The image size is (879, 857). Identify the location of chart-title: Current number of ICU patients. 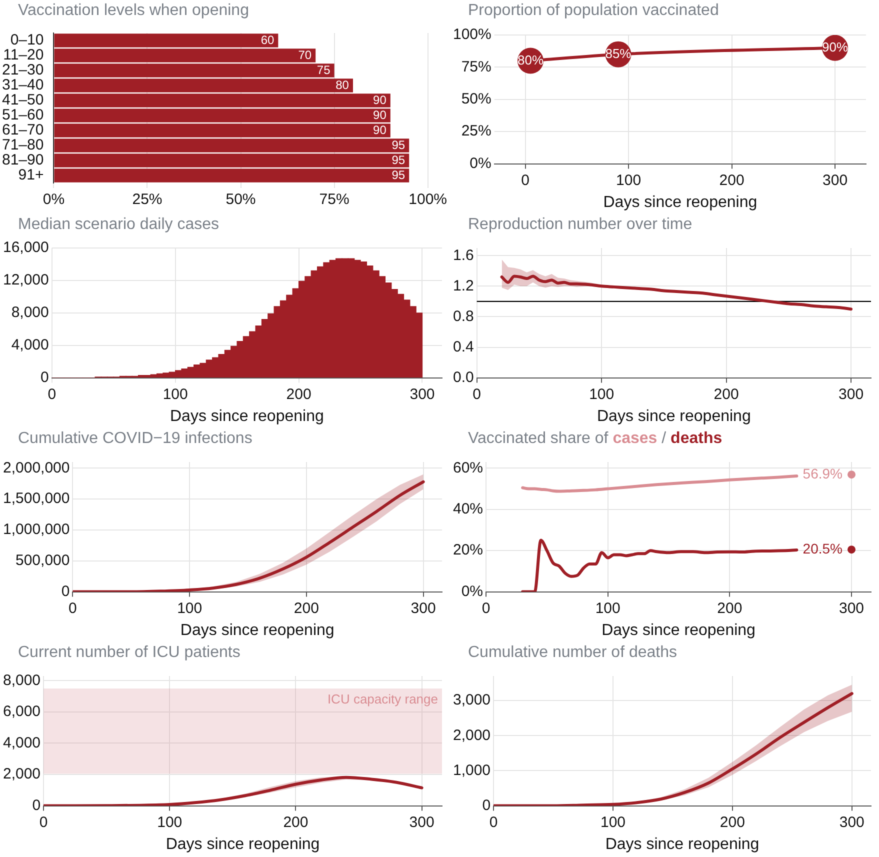
(129, 652).